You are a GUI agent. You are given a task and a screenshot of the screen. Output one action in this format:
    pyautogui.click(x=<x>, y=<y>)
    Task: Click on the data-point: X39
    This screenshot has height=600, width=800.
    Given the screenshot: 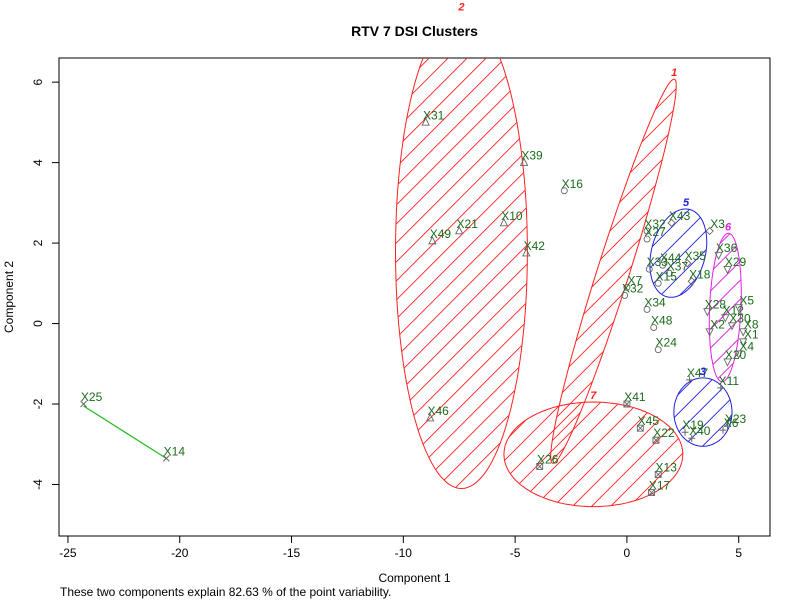 What is the action you would take?
    pyautogui.click(x=531, y=157)
    